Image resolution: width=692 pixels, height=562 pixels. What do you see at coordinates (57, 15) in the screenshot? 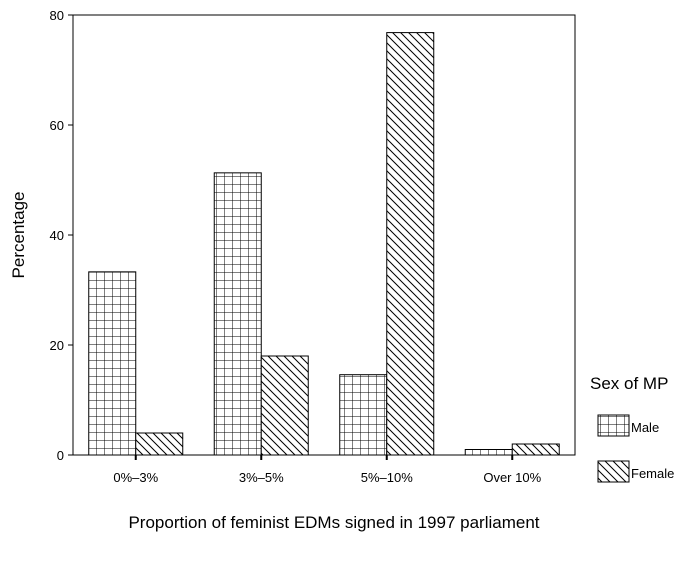
I see `y-tick-label: 80` at bounding box center [57, 15].